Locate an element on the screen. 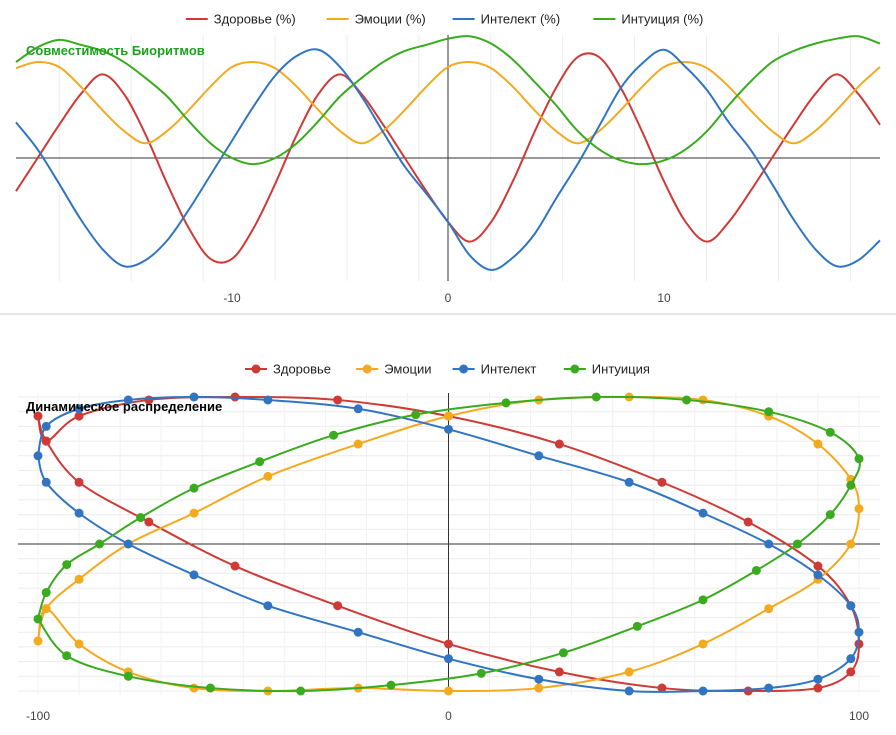  chart1-legend-item-эмоции: Эмоции (%) is located at coordinates (376, 19).